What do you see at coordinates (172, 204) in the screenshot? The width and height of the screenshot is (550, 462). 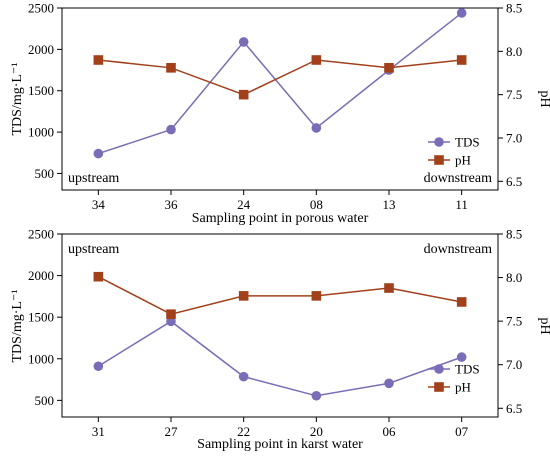 I see `x-tick-label: 36` at bounding box center [172, 204].